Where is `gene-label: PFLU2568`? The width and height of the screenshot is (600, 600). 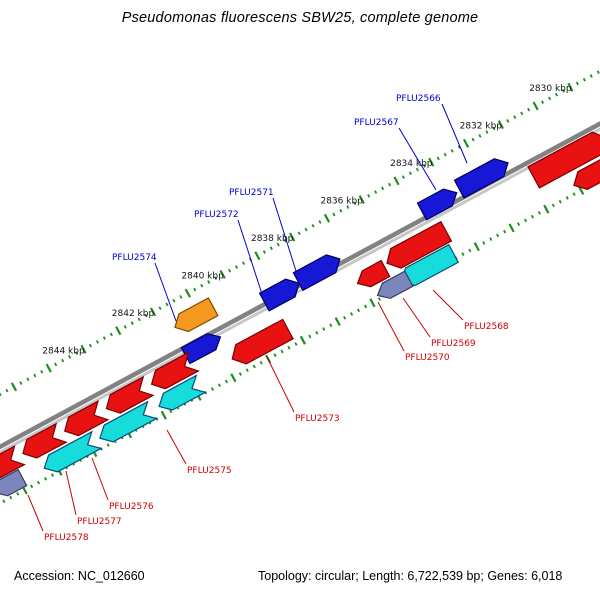 gene-label: PFLU2568 is located at coordinates (486, 327).